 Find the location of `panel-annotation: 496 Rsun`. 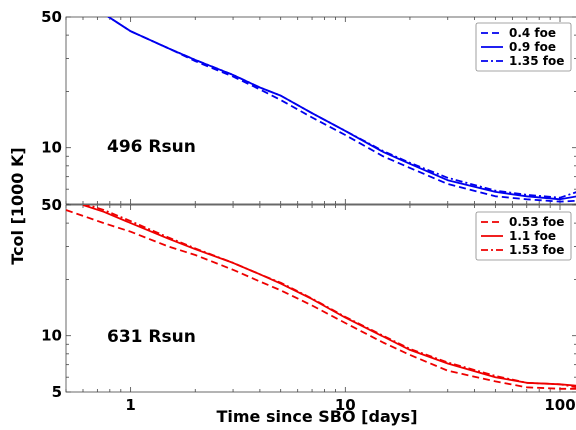

panel-annotation: 496 Rsun is located at coordinates (151, 147).